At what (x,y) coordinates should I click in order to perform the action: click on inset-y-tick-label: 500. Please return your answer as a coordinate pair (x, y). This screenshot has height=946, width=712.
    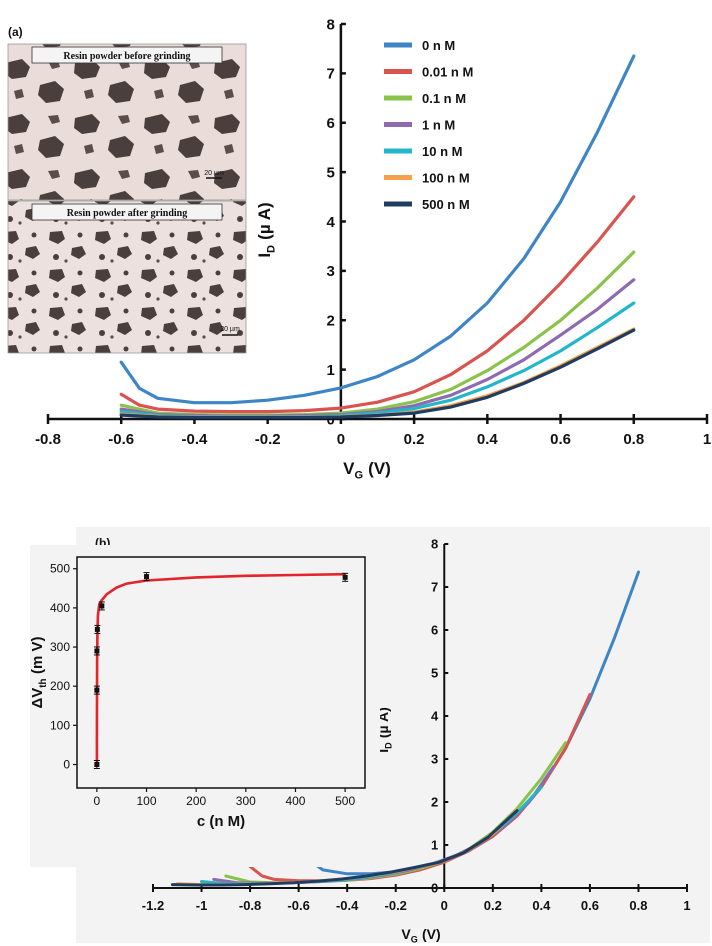
    Looking at the image, I should click on (60, 569).